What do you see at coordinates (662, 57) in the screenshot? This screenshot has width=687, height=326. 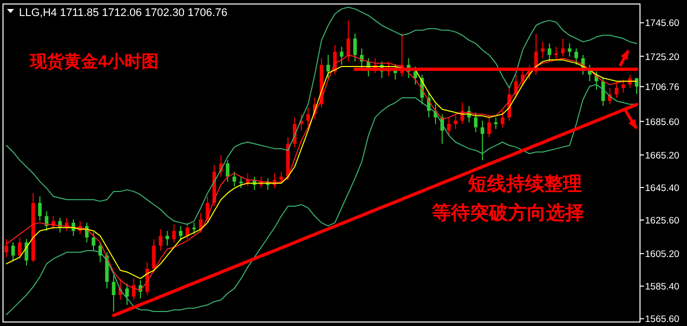 I see `y-tick-label: 1725.20` at bounding box center [662, 57].